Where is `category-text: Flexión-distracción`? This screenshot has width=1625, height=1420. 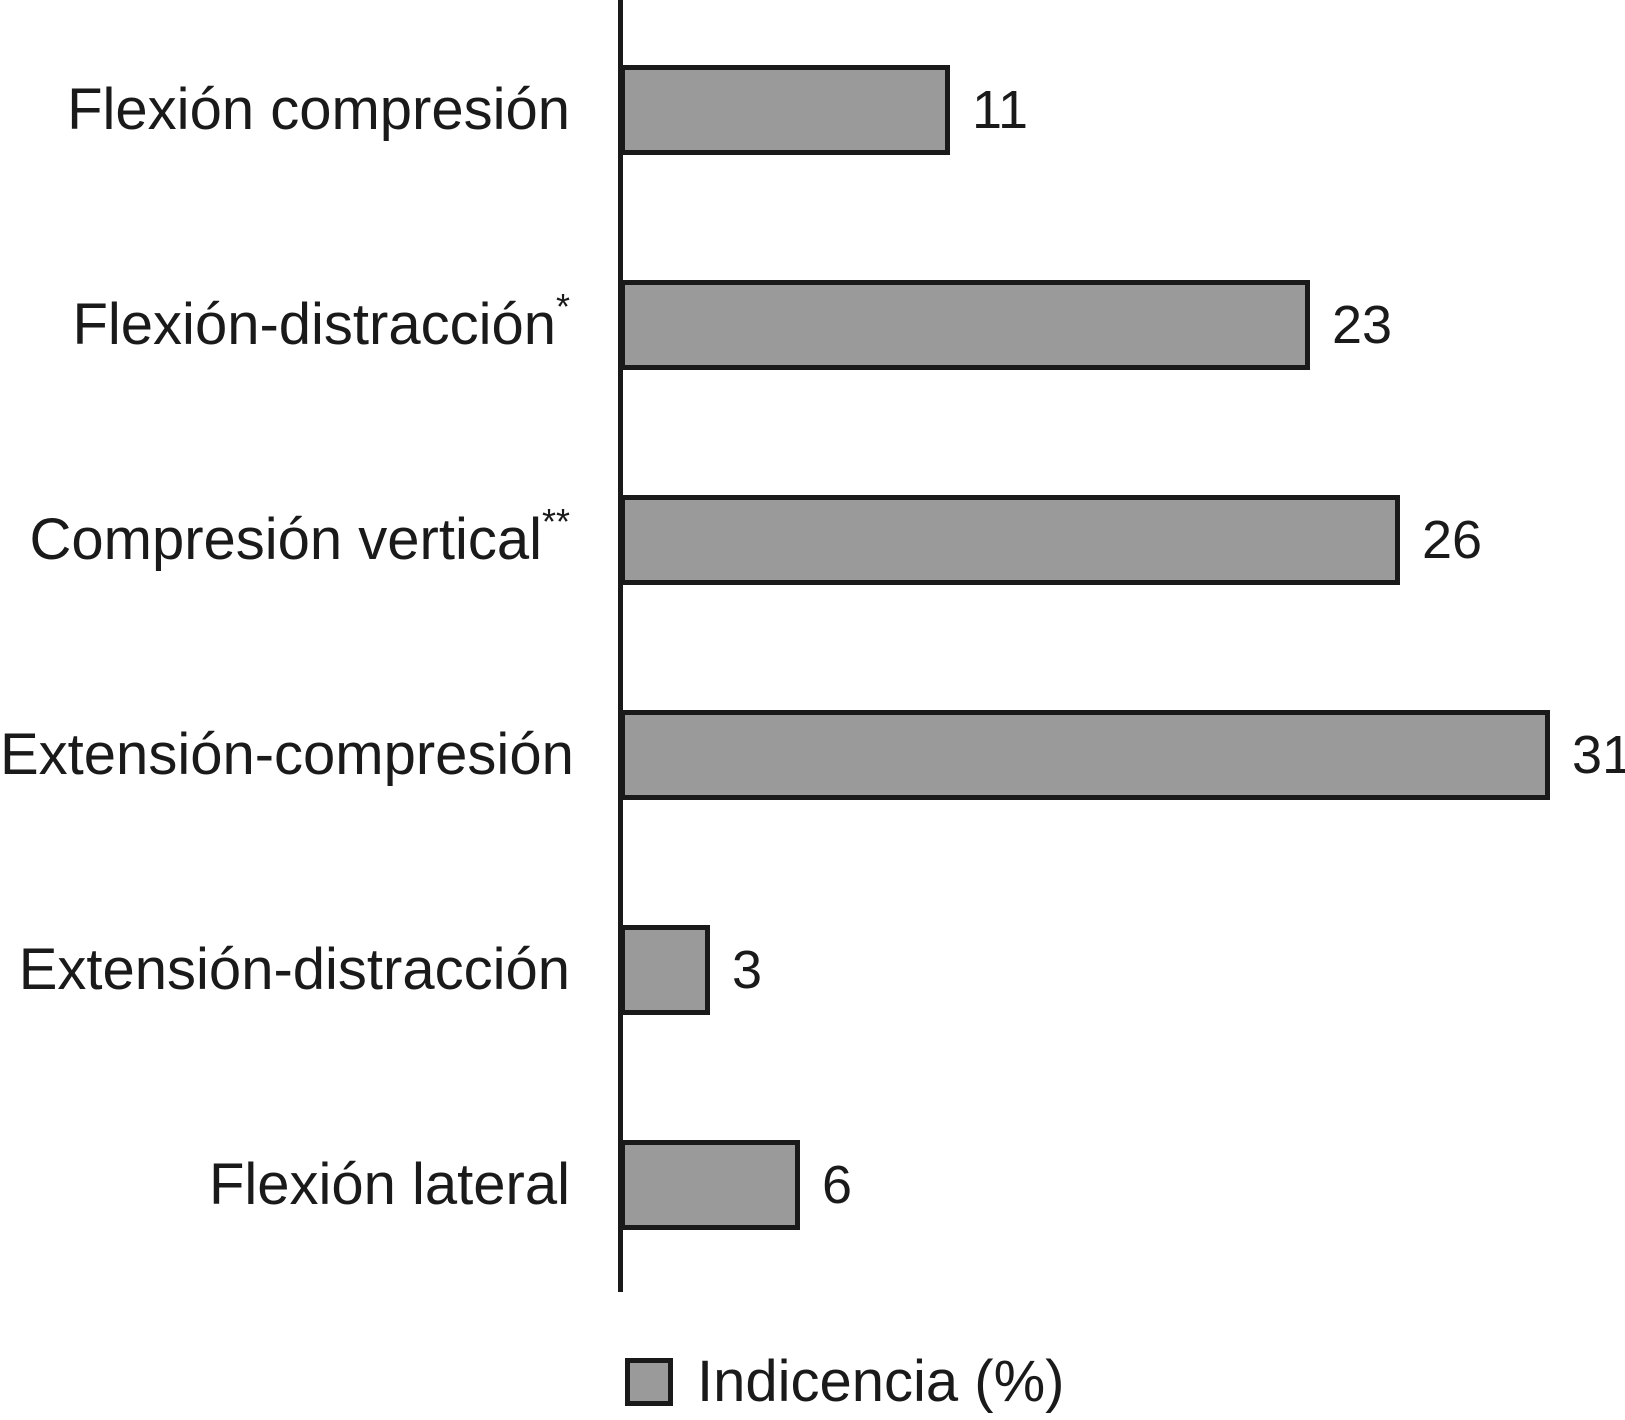 category-text: Flexión-distracción is located at coordinates (314, 324).